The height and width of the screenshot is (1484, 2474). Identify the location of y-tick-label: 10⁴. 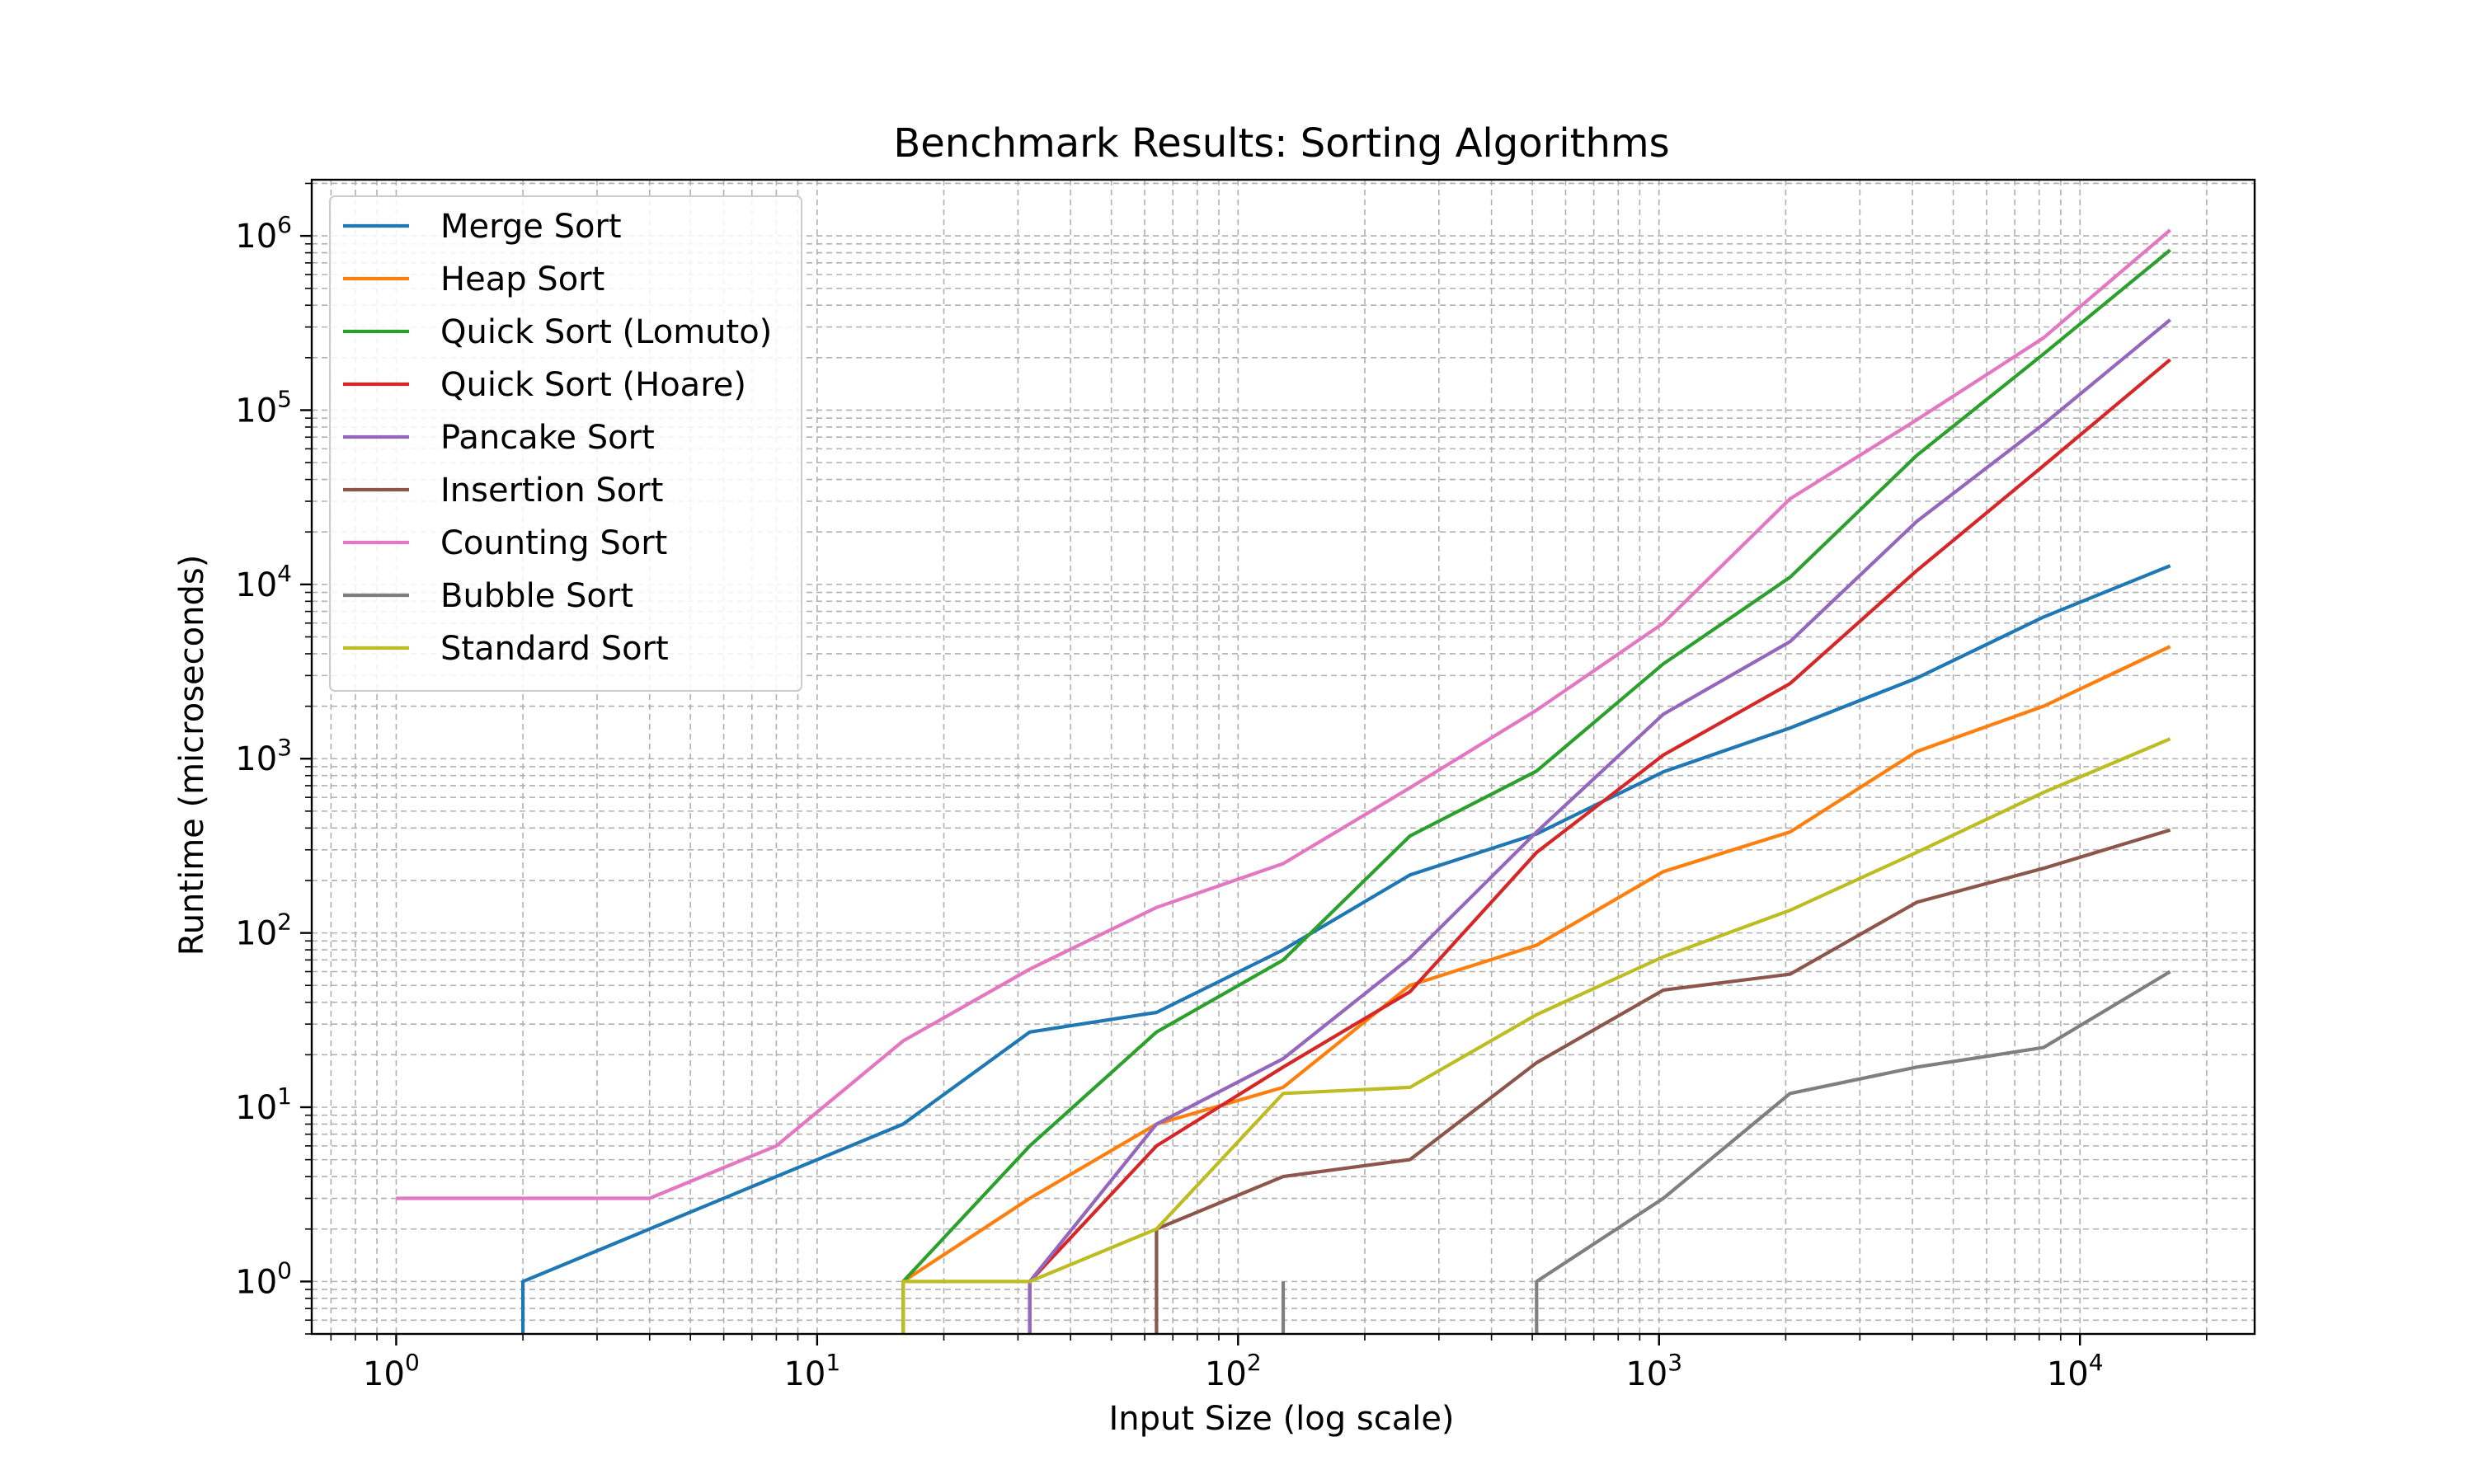
(263, 582).